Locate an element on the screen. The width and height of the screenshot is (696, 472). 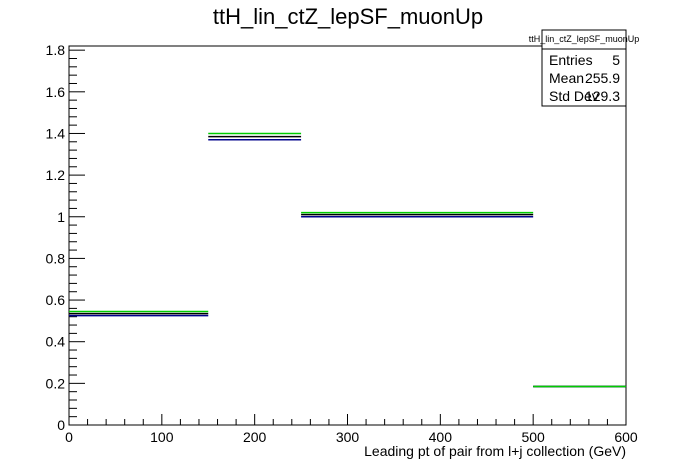
y-tick-label: 0.4 is located at coordinates (56, 342).